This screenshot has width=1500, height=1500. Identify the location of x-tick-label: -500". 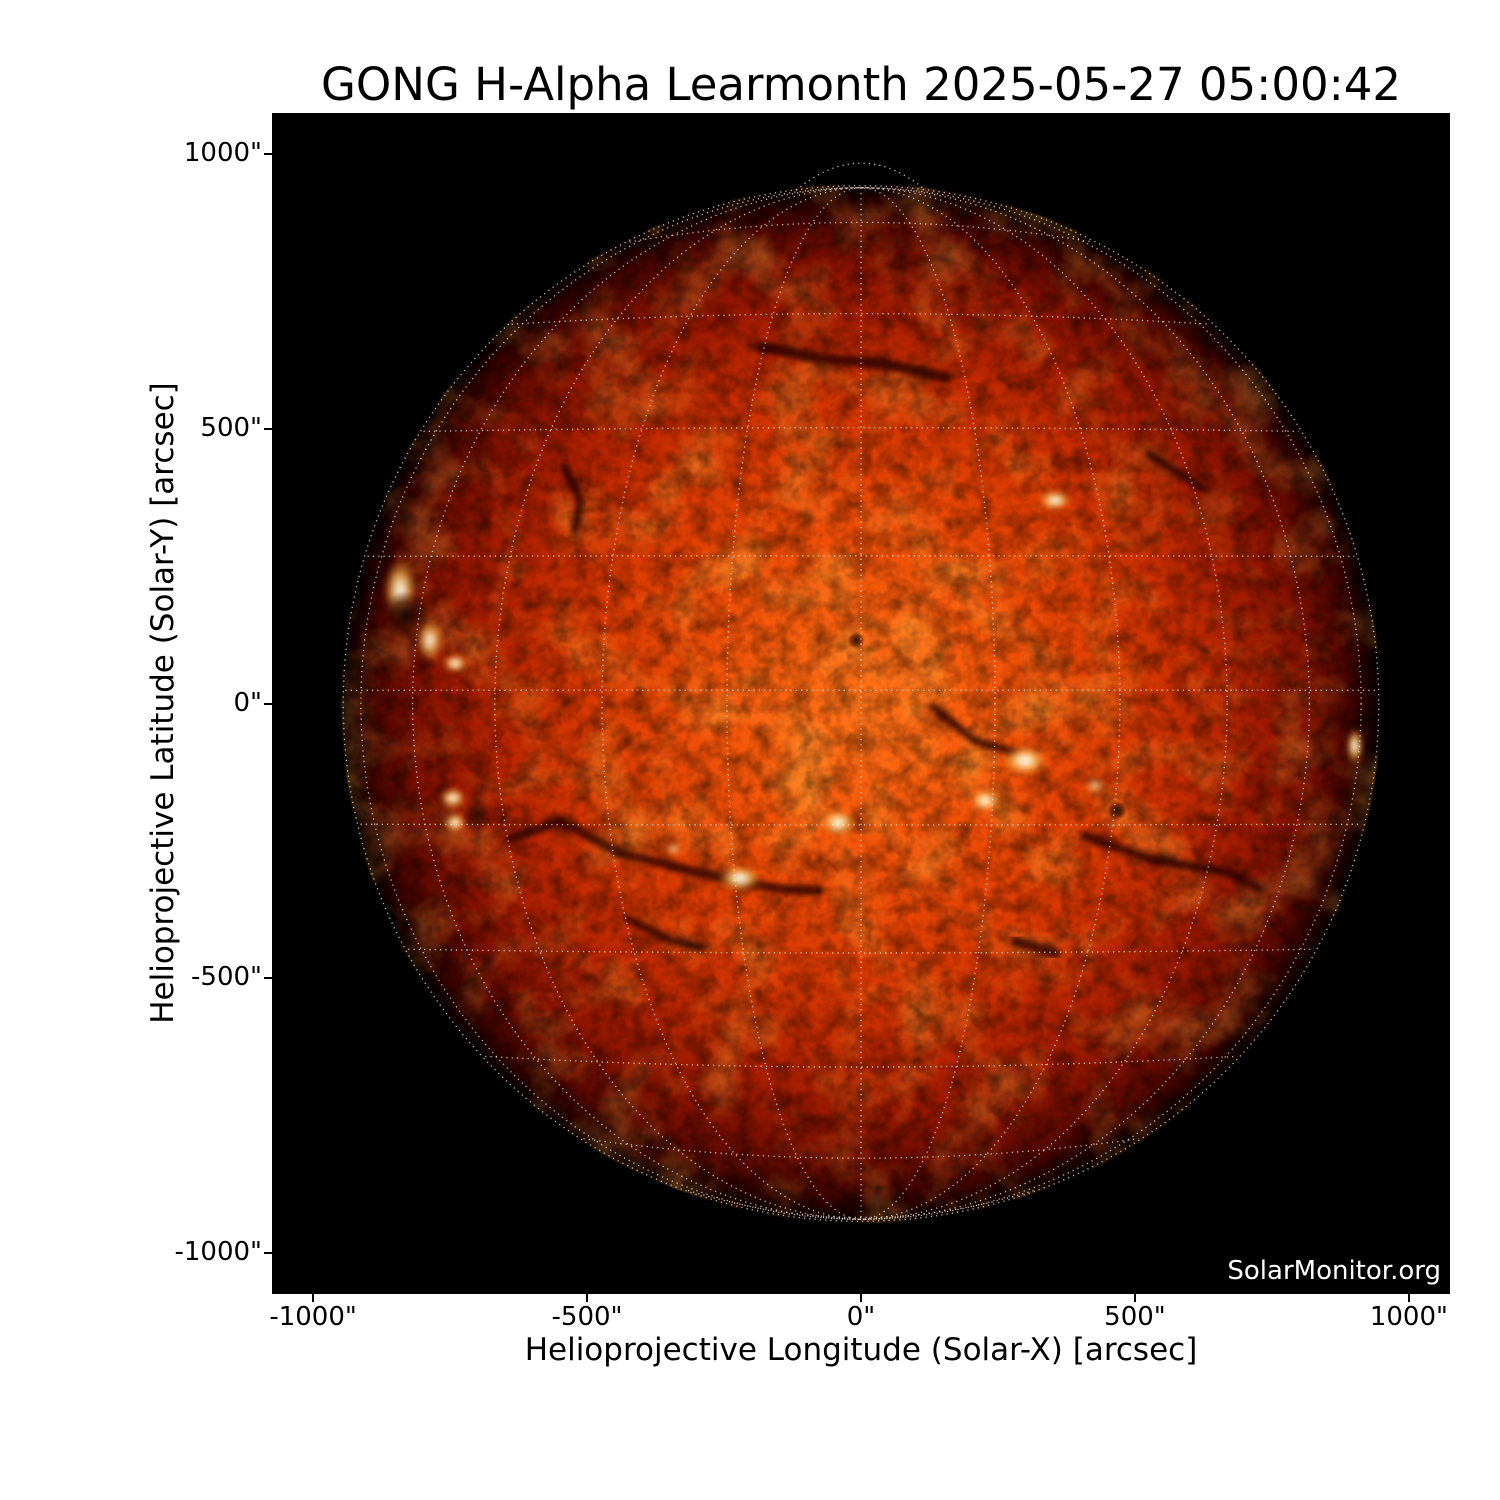
(587, 1317).